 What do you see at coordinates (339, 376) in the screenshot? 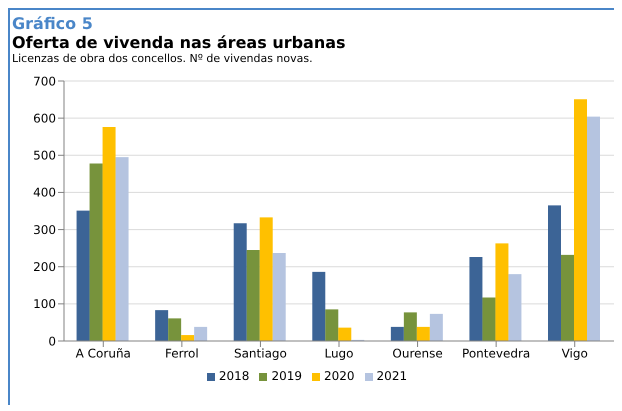
I see `legend-label: 2020` at bounding box center [339, 376].